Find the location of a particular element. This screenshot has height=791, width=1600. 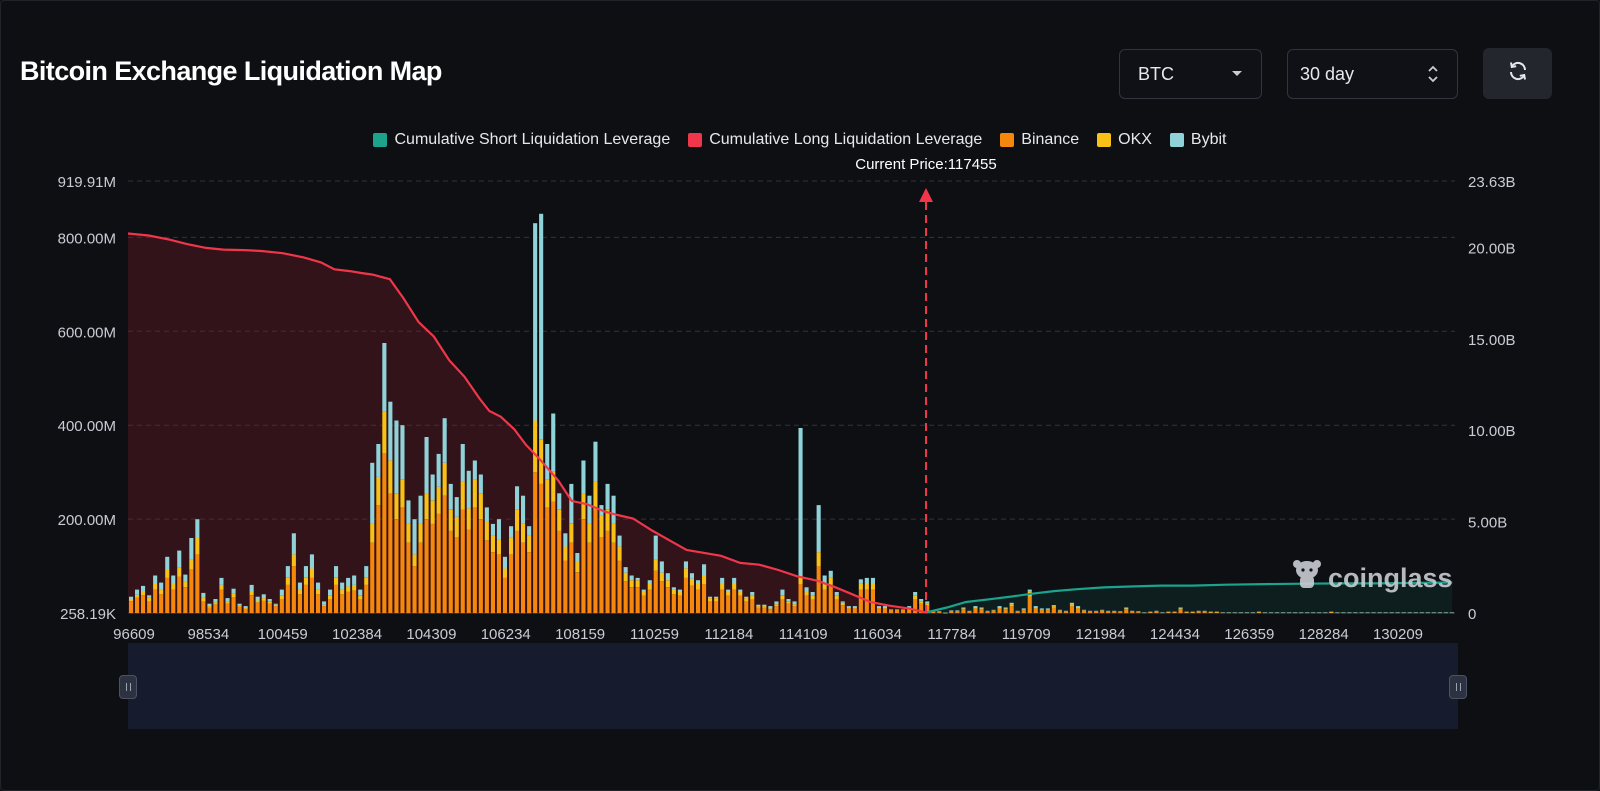

legend-item-binance: Binance is located at coordinates (1039, 140).